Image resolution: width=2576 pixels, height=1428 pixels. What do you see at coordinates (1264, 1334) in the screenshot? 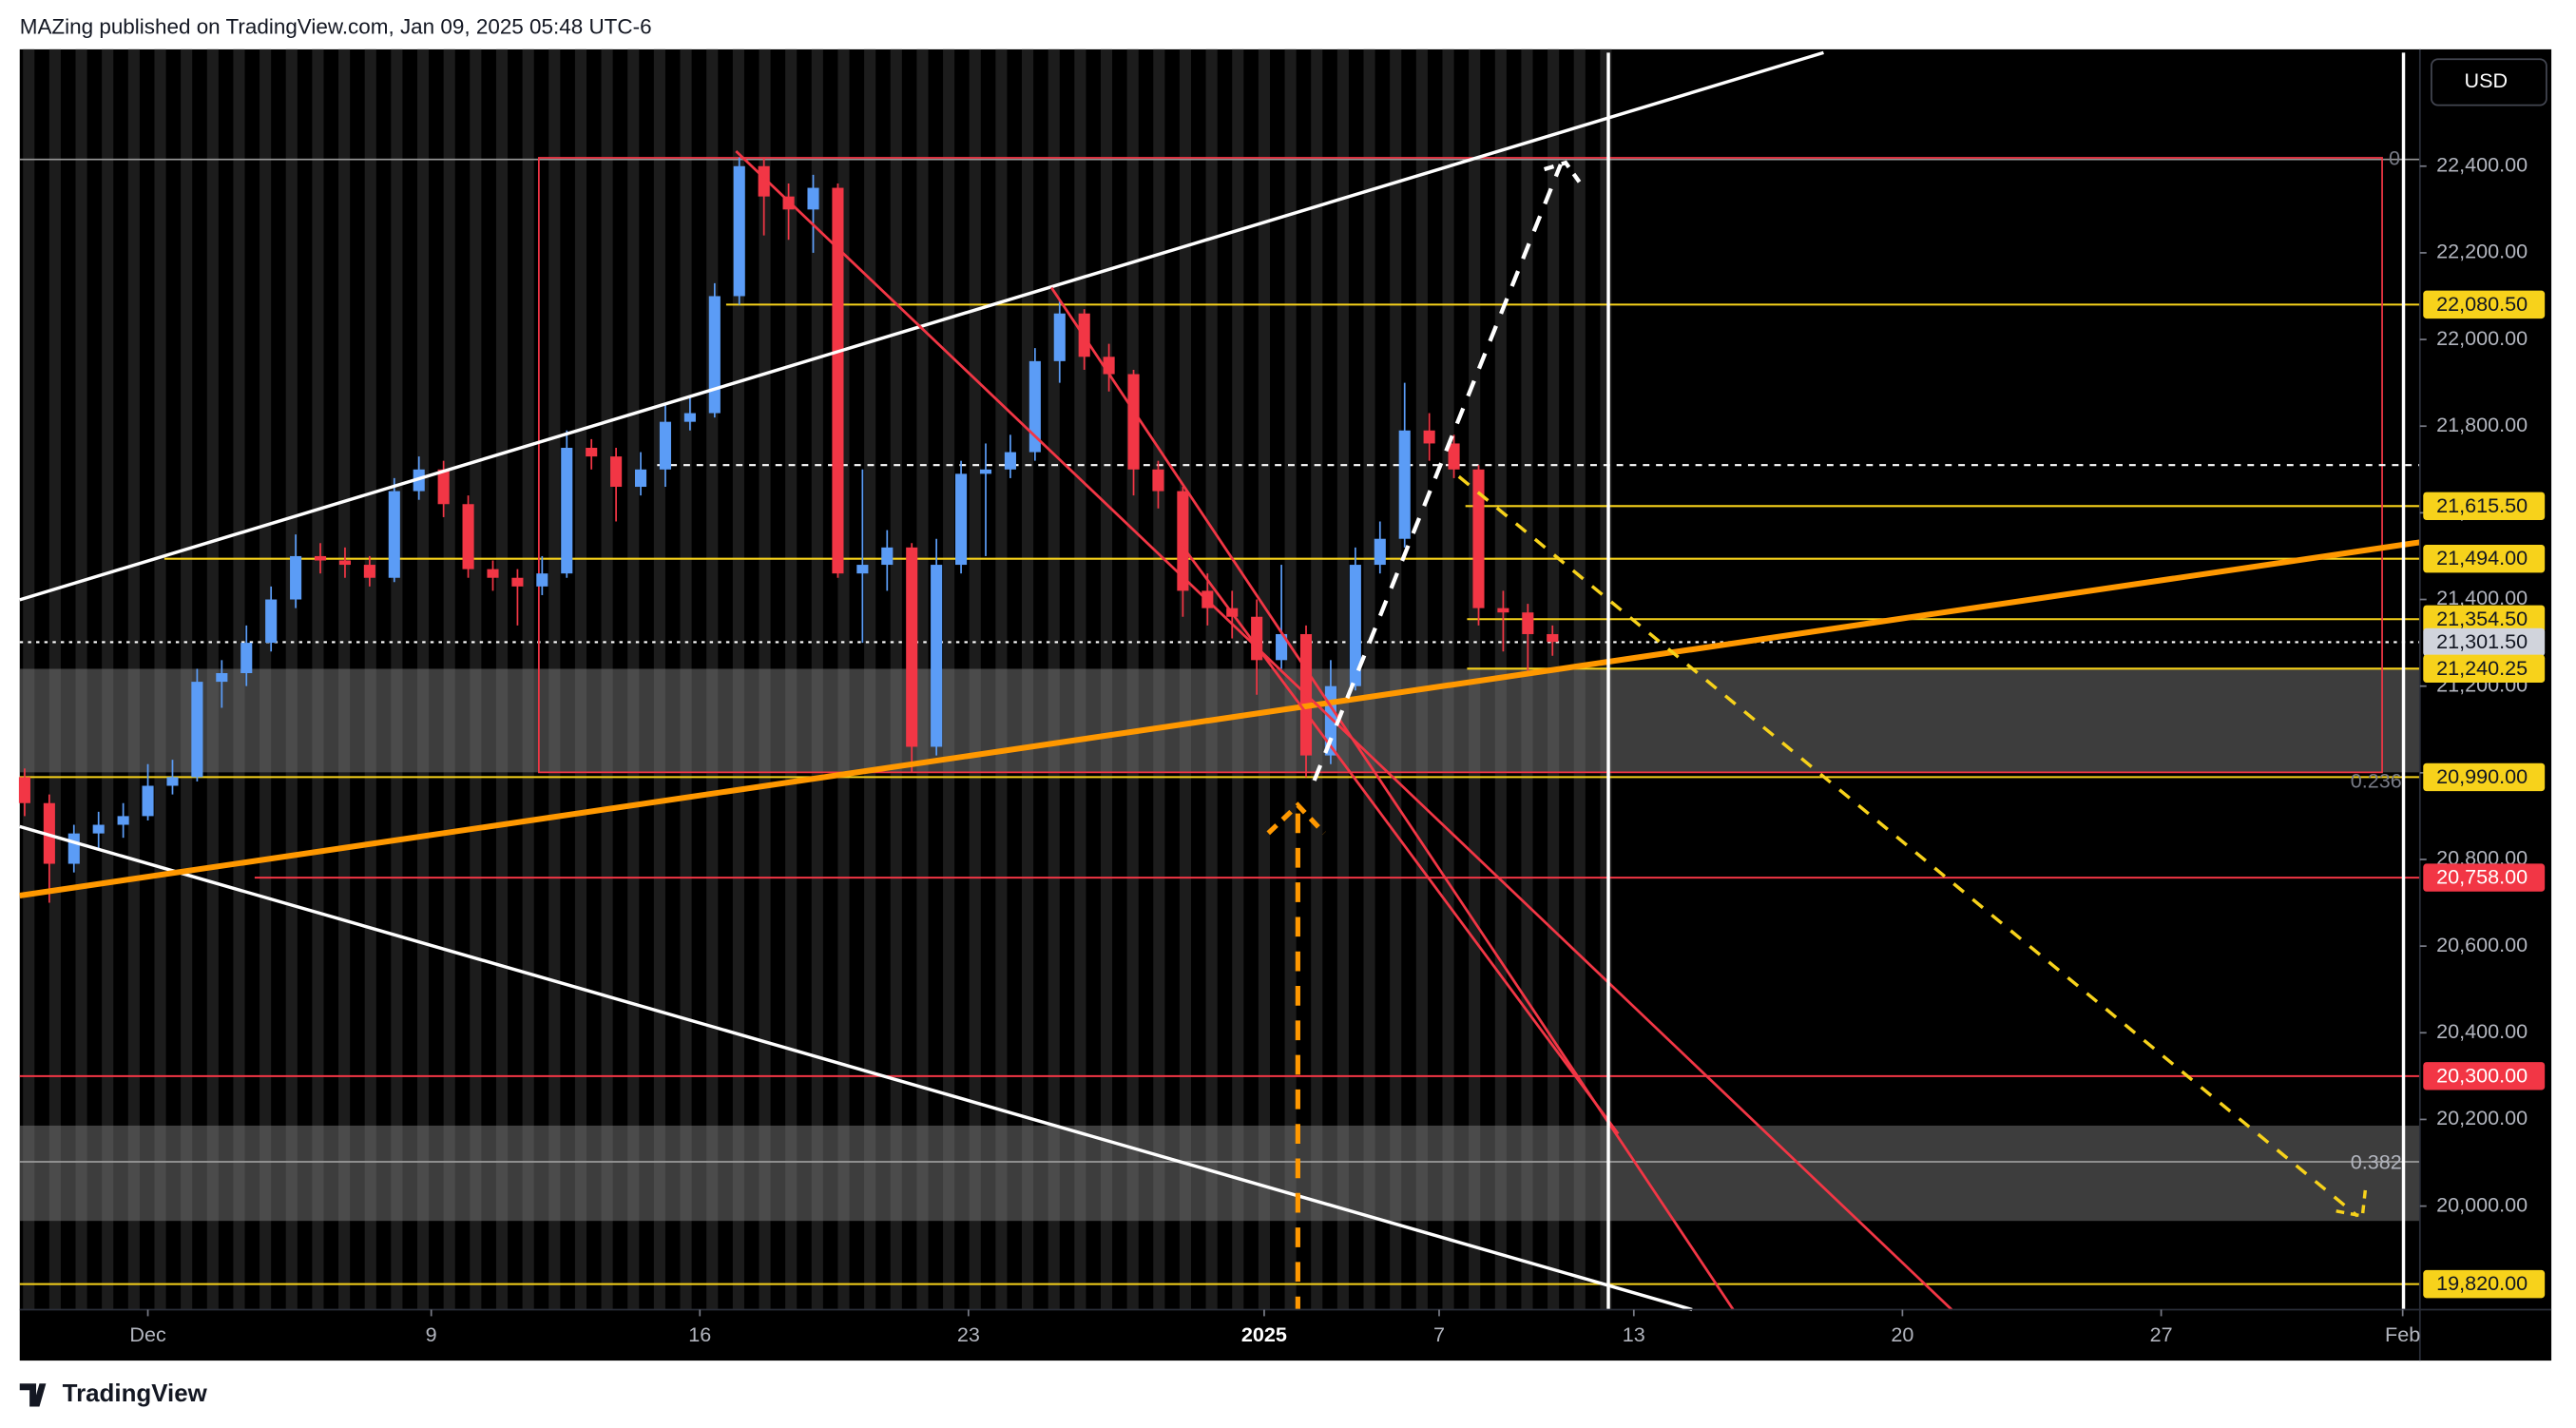
I see `x-tick-label: 2025` at bounding box center [1264, 1334].